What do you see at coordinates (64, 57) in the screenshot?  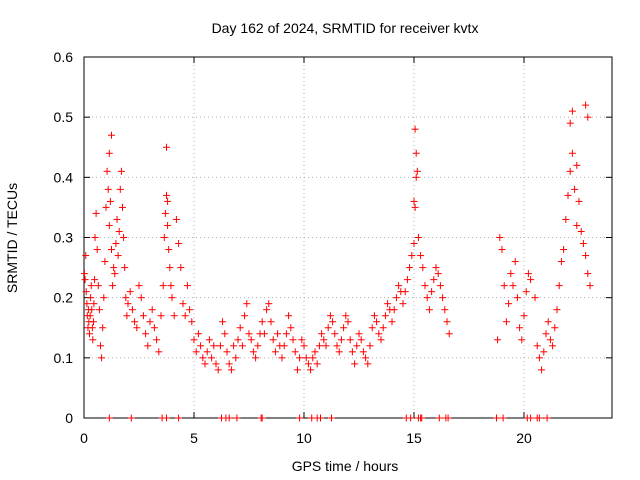 I see `y-tick-label: 0.6` at bounding box center [64, 57].